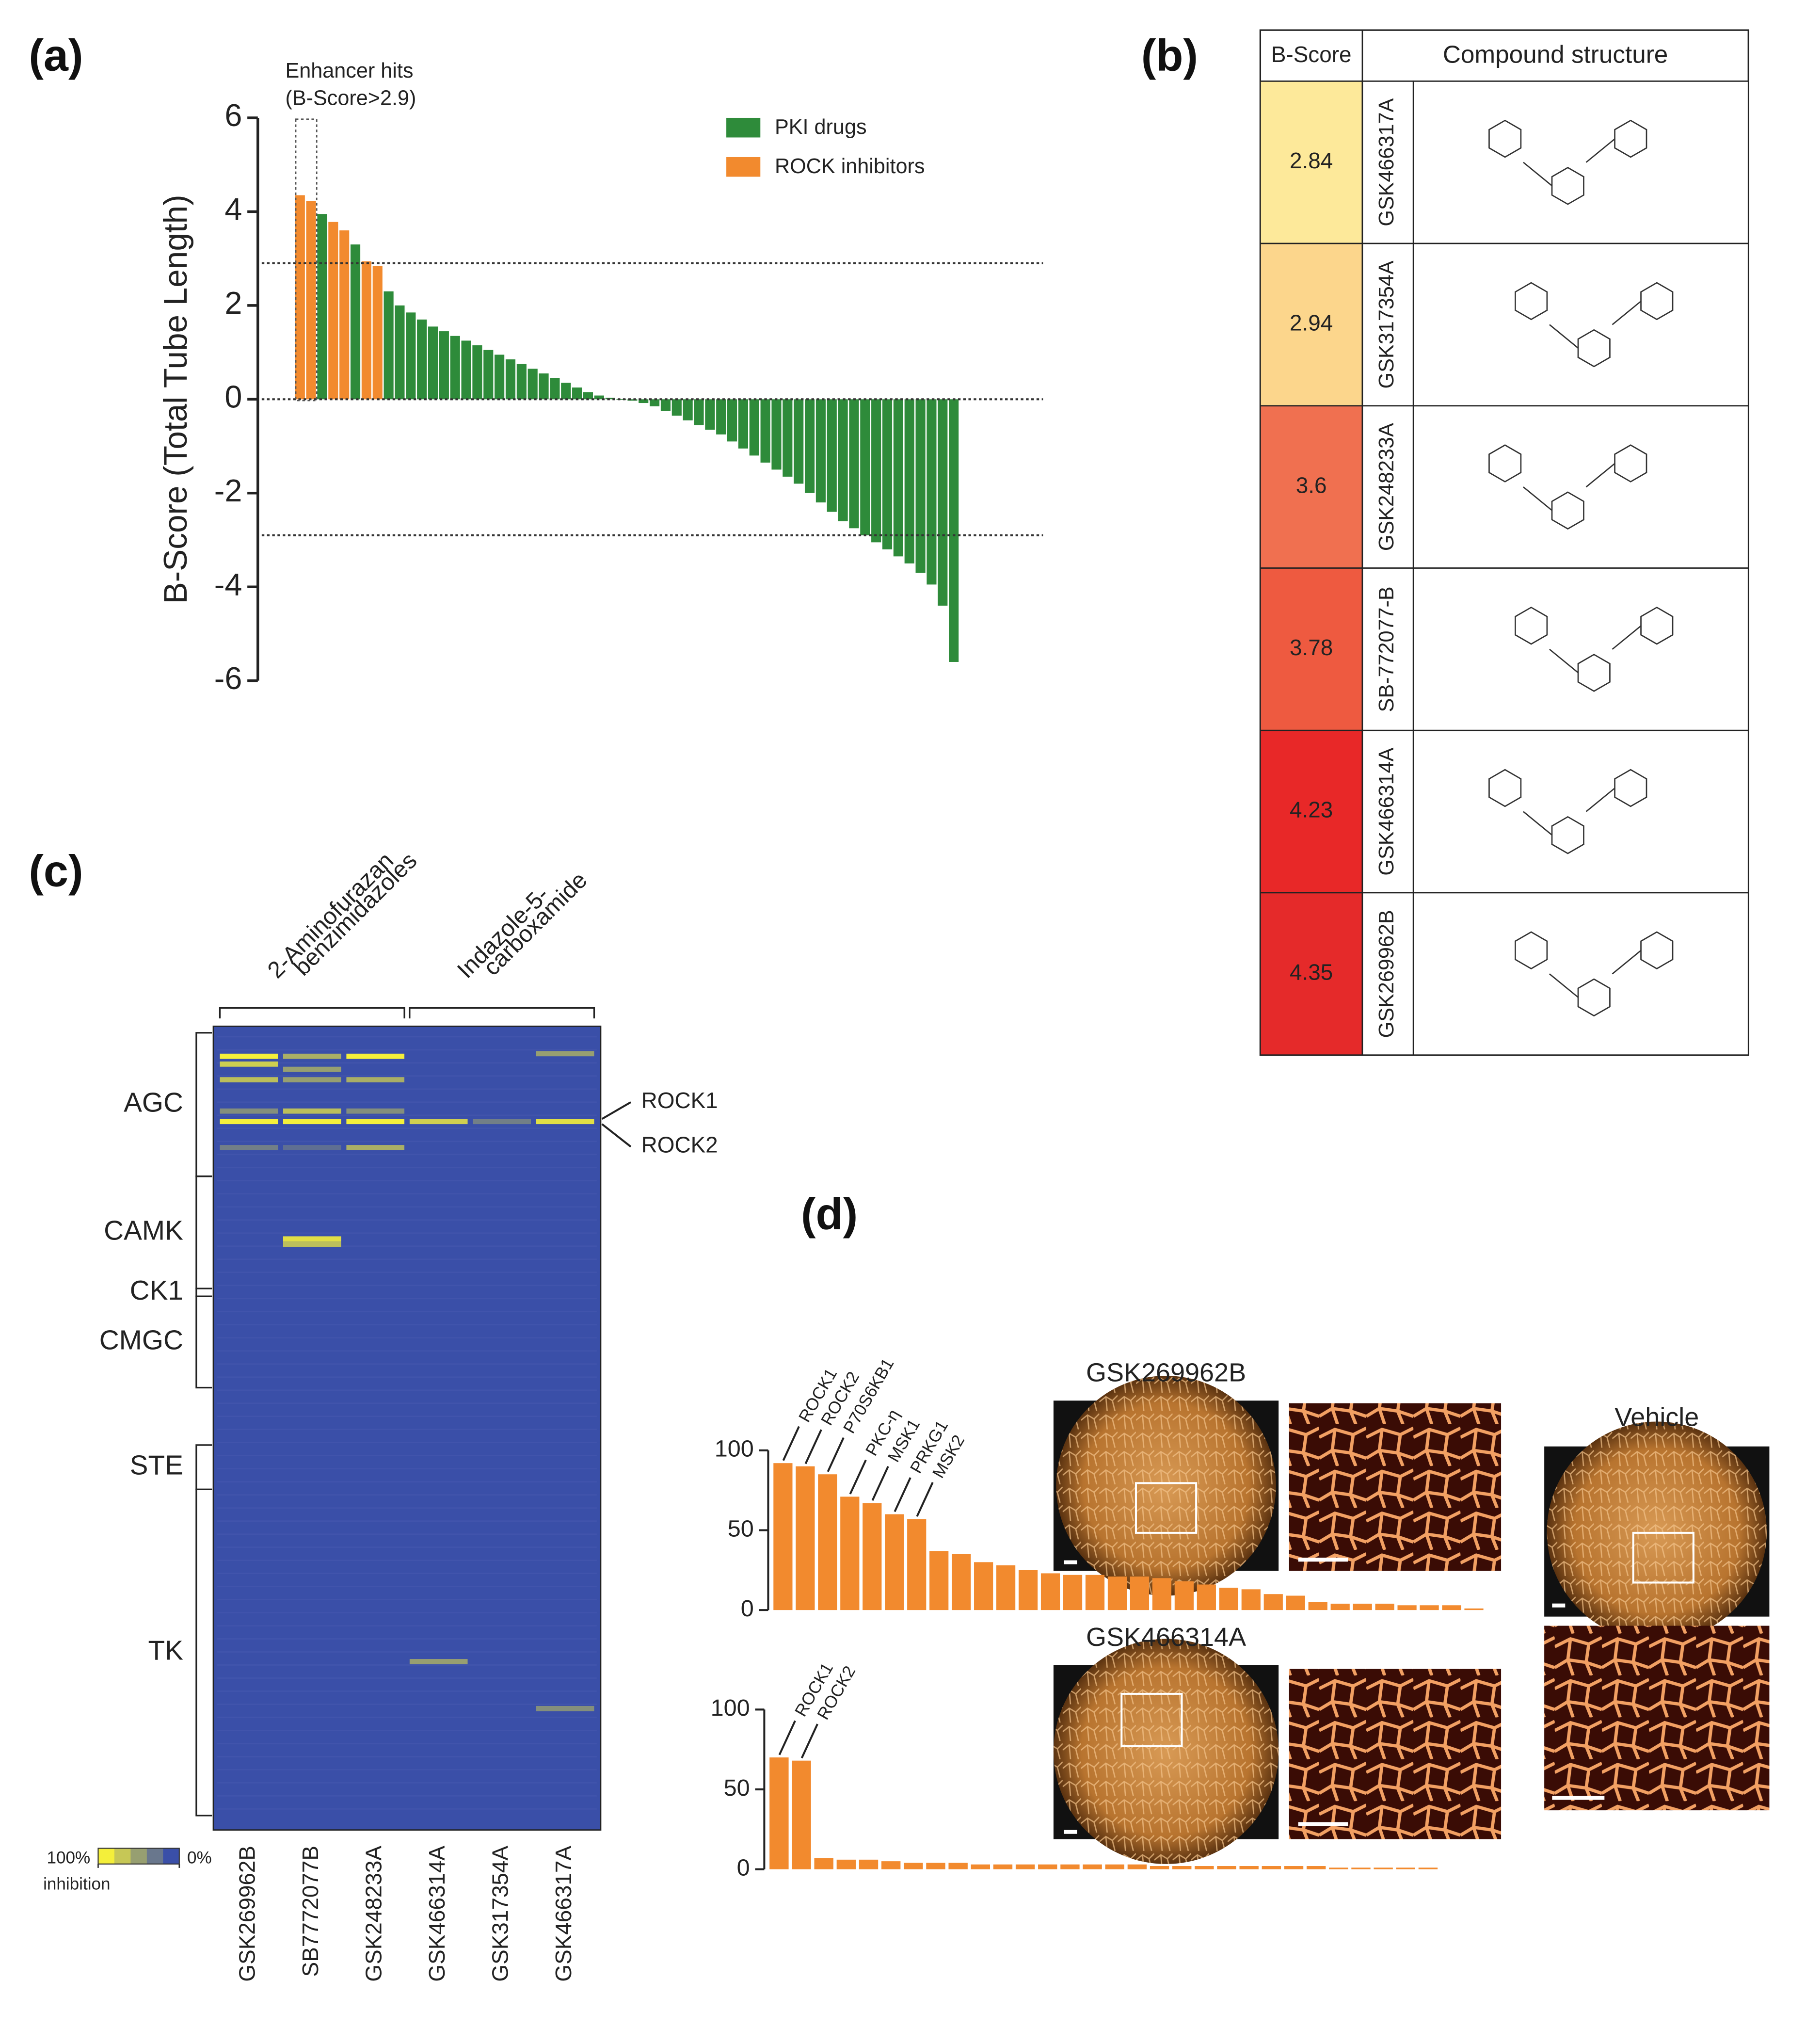 This screenshot has height=2044, width=1806. What do you see at coordinates (499, 1914) in the screenshot?
I see `column-label: GSK317354A` at bounding box center [499, 1914].